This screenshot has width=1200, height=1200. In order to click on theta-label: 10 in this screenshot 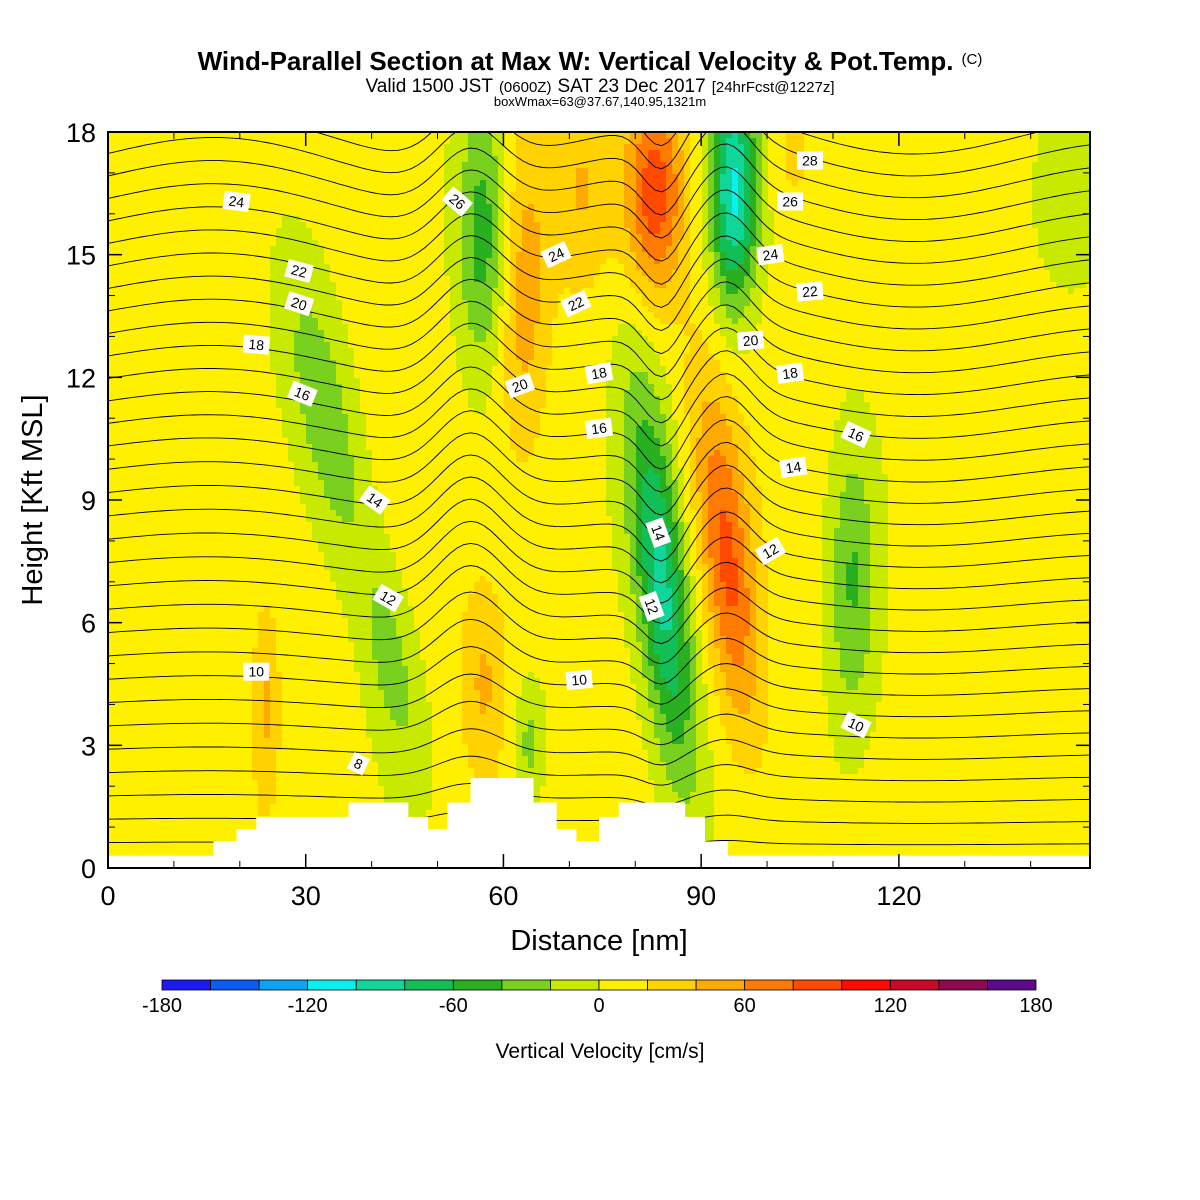, I will do `click(256, 671)`.